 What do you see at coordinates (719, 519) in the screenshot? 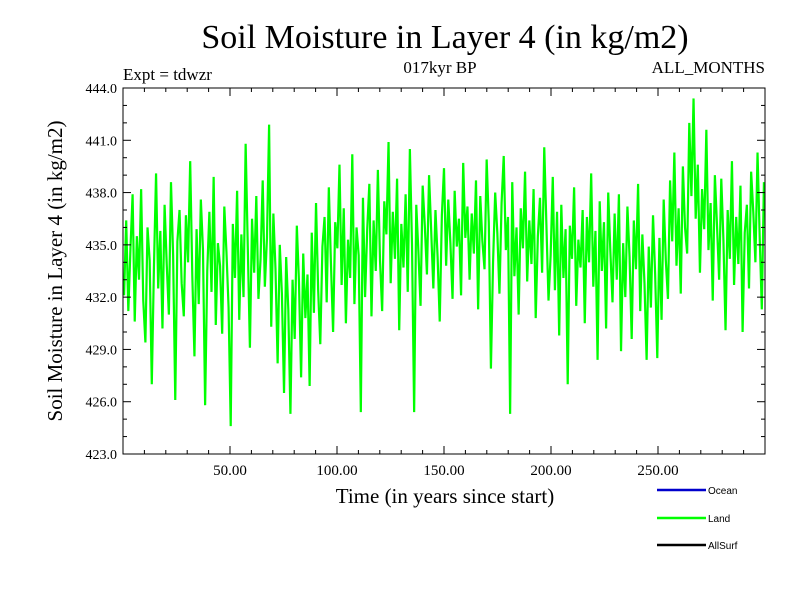
I see `legend-label-land: Land` at bounding box center [719, 519].